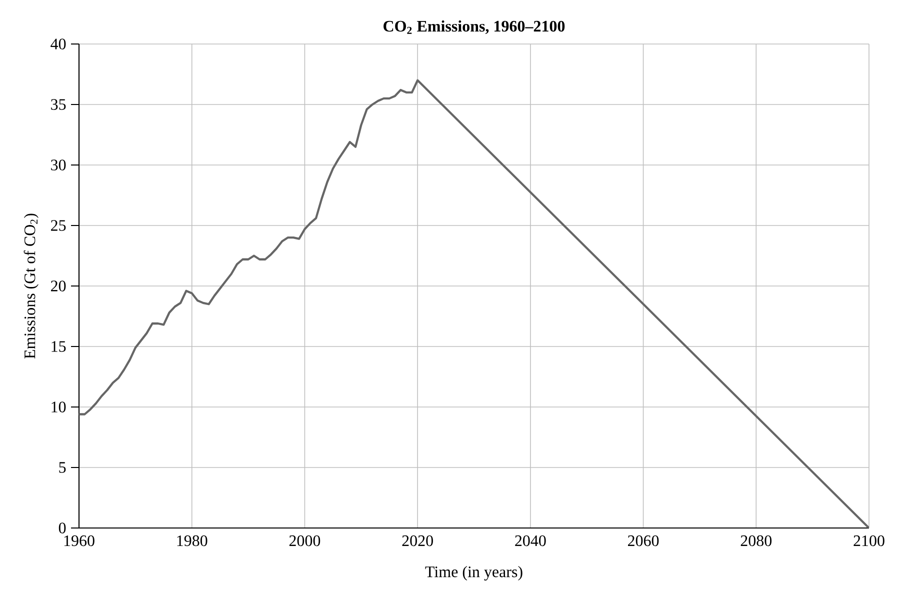 The width and height of the screenshot is (897, 607). I want to click on x-tick-label: 2100, so click(869, 540).